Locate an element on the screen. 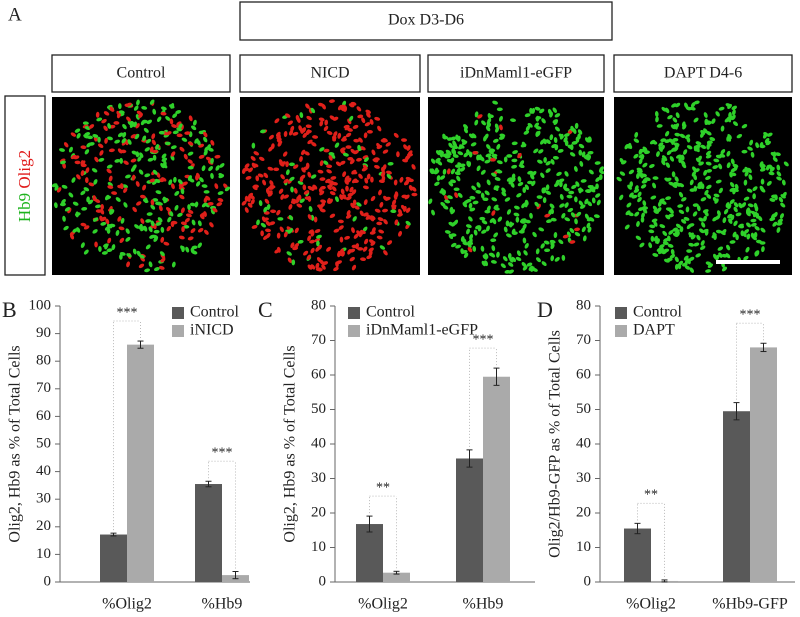 The image size is (800, 617). condition-box is located at coordinates (516, 73).